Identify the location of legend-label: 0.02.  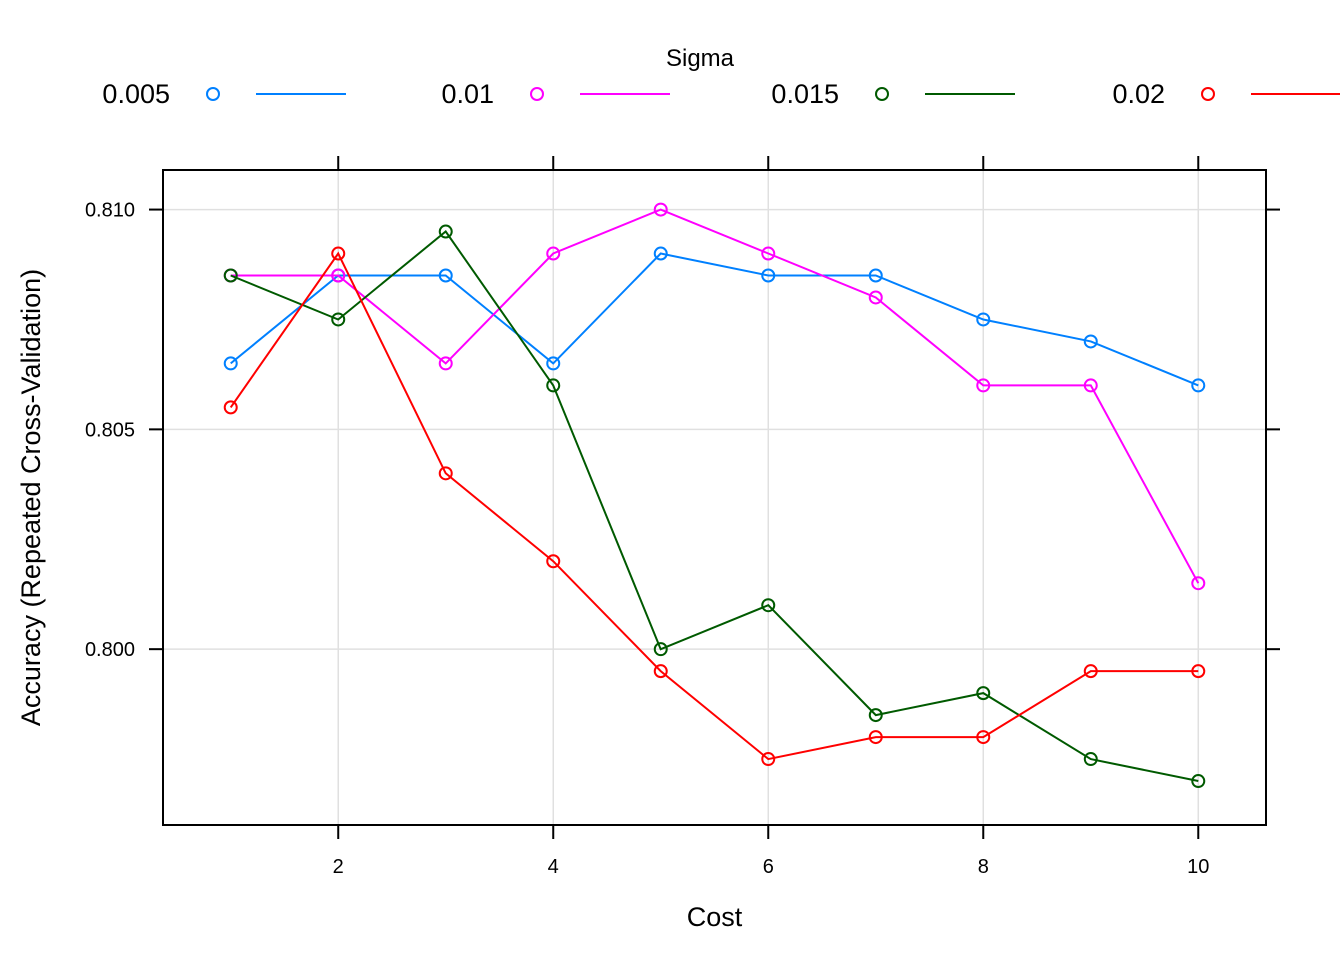
(1138, 94).